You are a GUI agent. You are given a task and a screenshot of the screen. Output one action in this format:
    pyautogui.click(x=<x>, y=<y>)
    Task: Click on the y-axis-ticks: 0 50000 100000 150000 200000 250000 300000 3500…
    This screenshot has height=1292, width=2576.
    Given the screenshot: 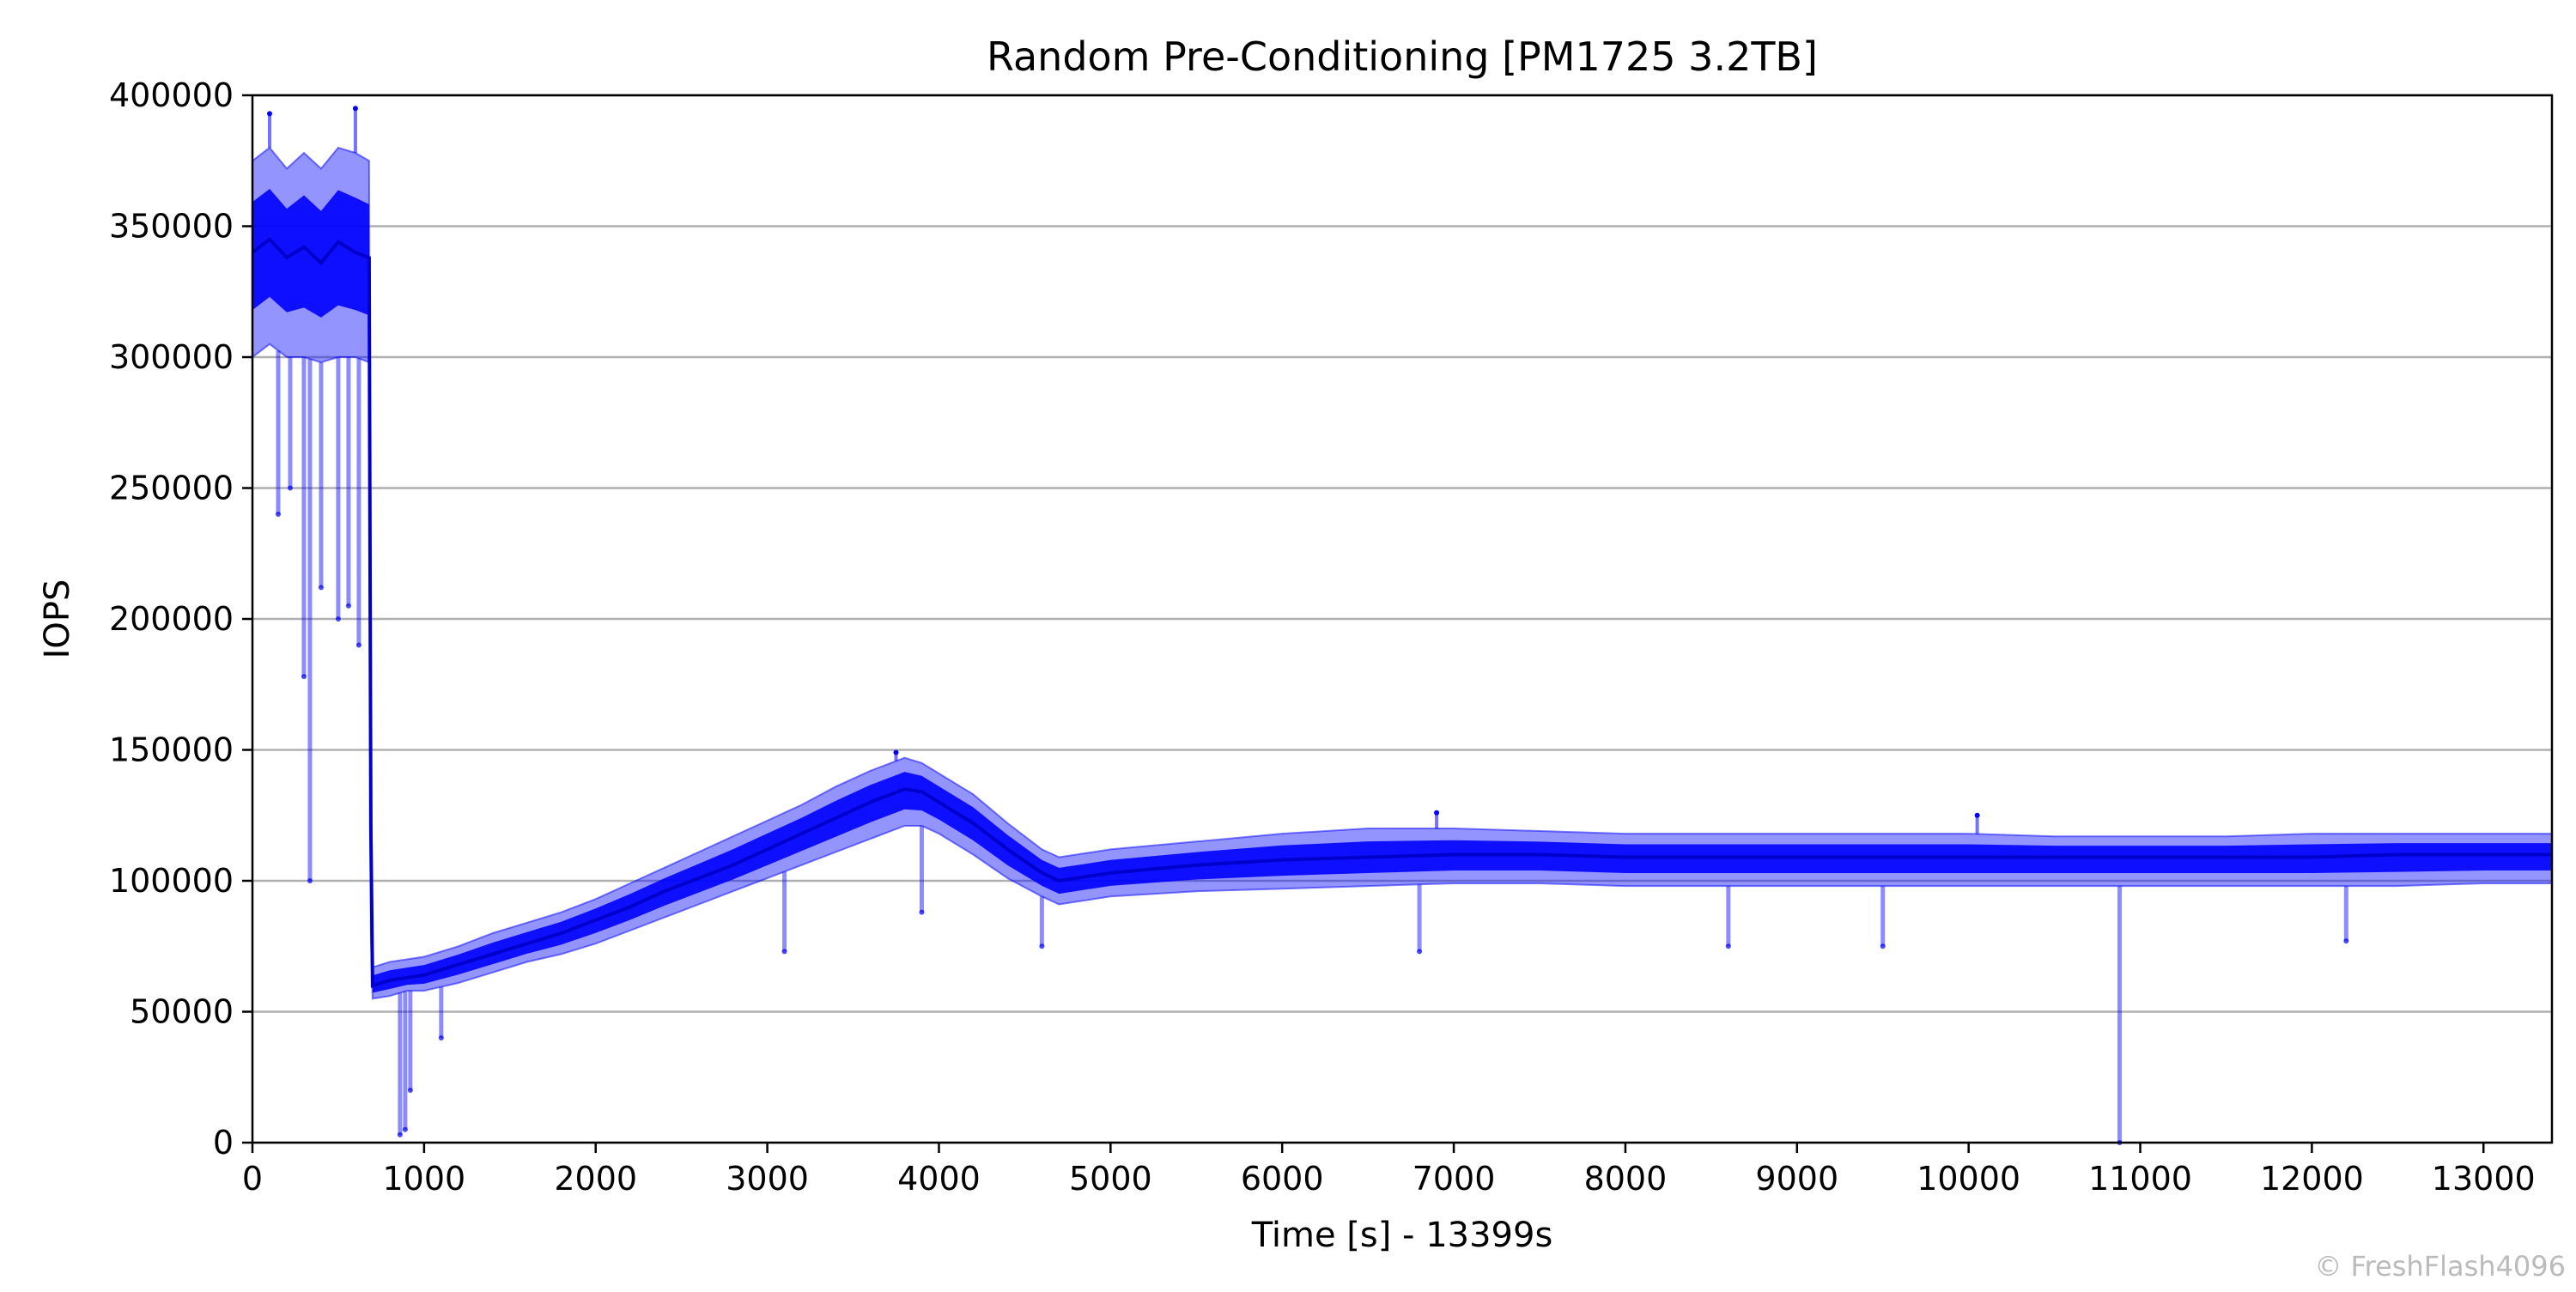 What is the action you would take?
    pyautogui.click(x=180, y=619)
    